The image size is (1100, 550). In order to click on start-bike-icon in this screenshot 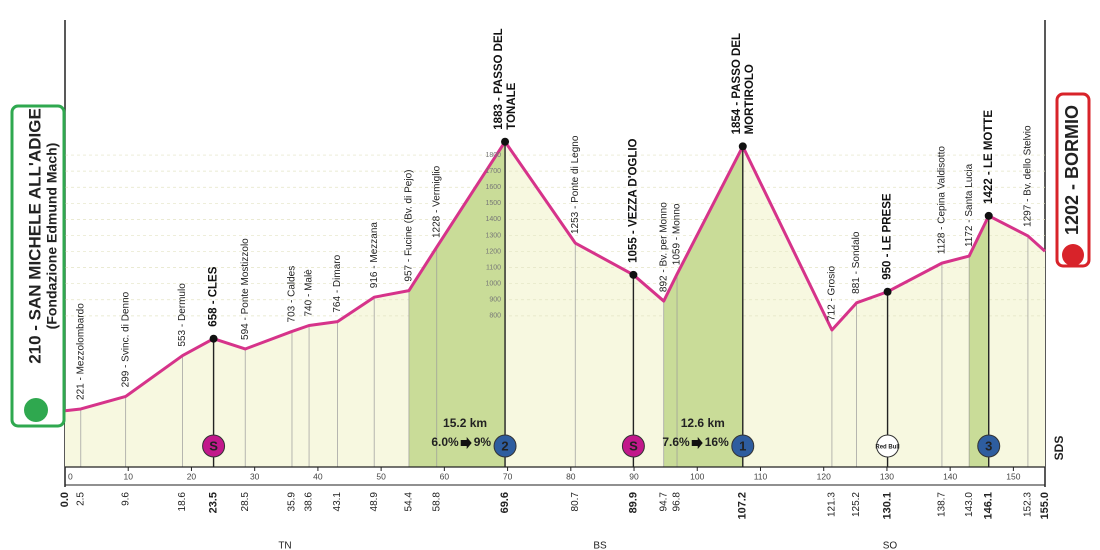, I will do `click(36, 410)`.